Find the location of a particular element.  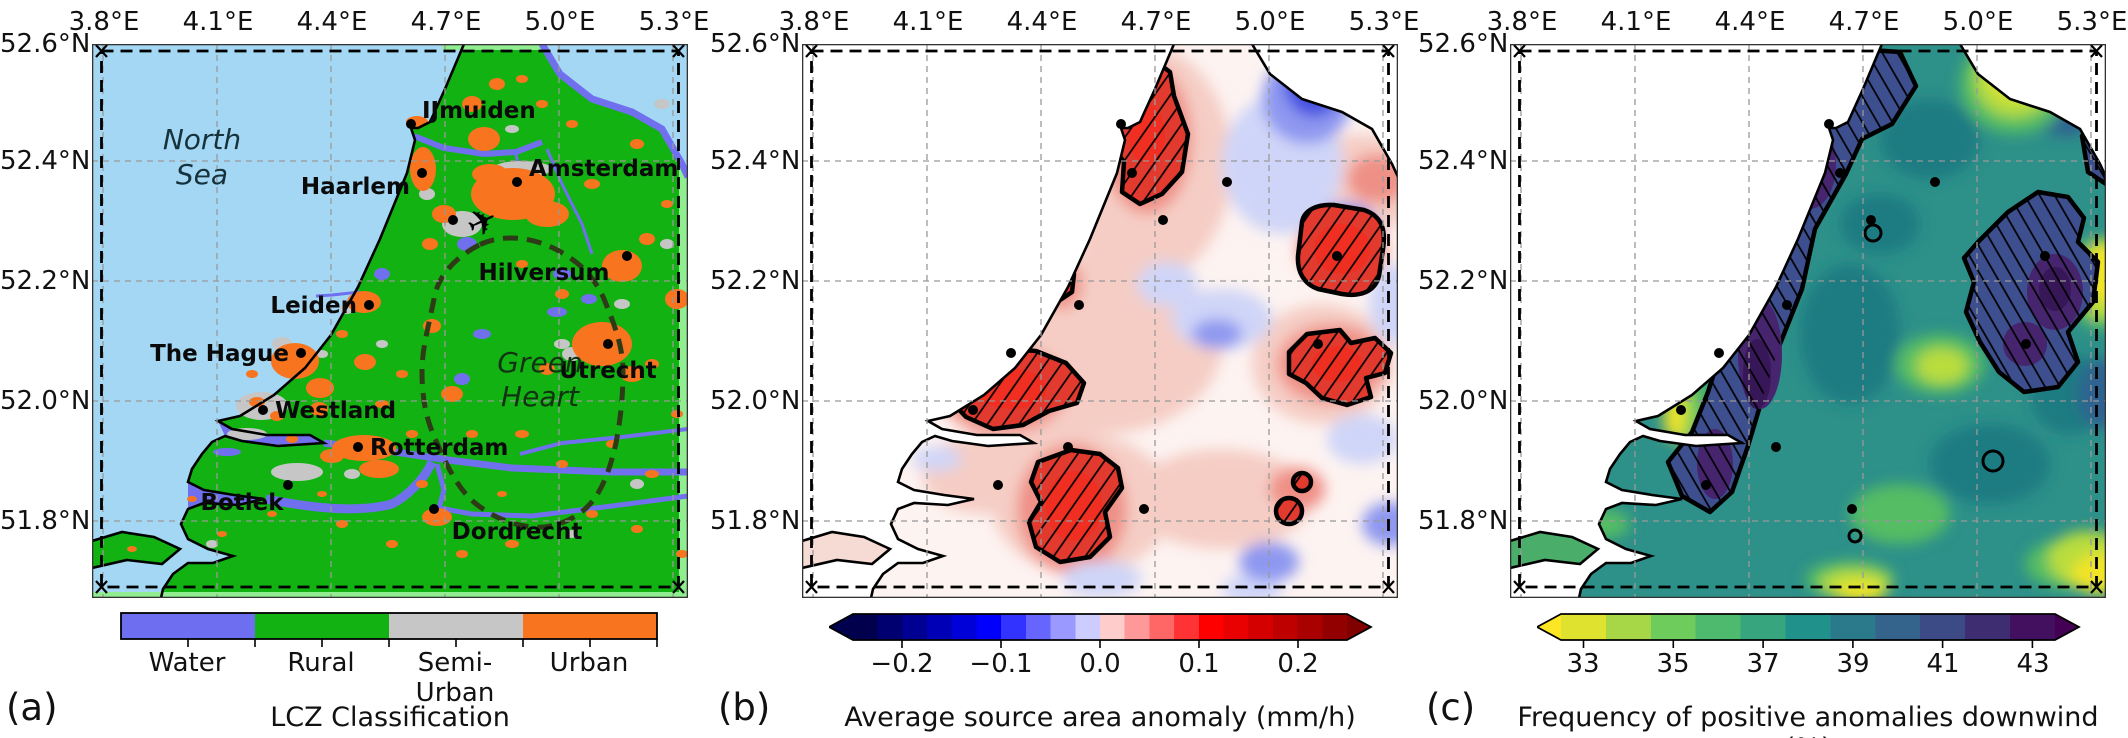

colorbar-tick: −0.1 is located at coordinates (1001, 664).